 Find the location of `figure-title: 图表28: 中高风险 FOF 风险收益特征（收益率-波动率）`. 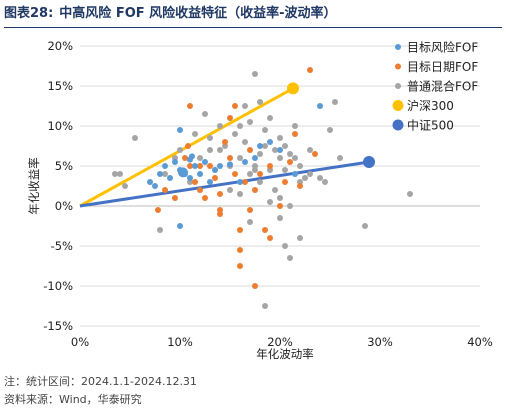

figure-title: 图表28: 中高风险 FOF 风险收益特征（收益率-波动率） is located at coordinates (253, 16).